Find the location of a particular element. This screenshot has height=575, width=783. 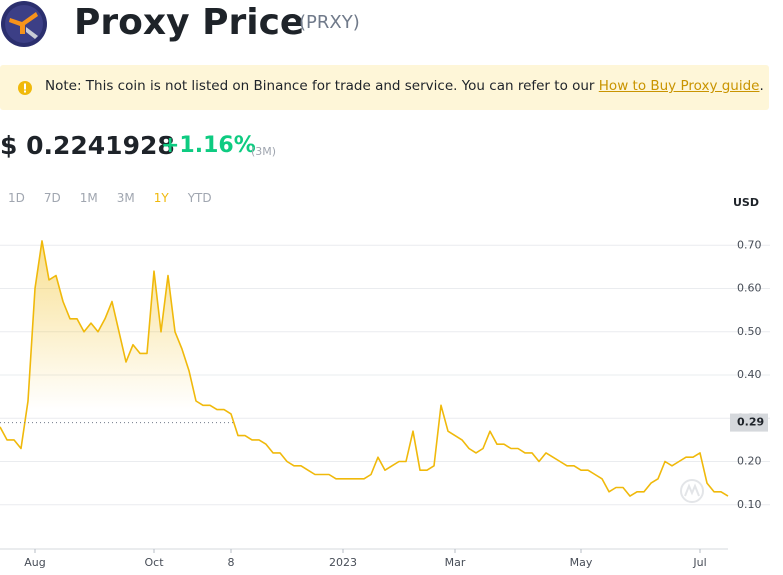

x-tick-label: Aug is located at coordinates (34, 562).